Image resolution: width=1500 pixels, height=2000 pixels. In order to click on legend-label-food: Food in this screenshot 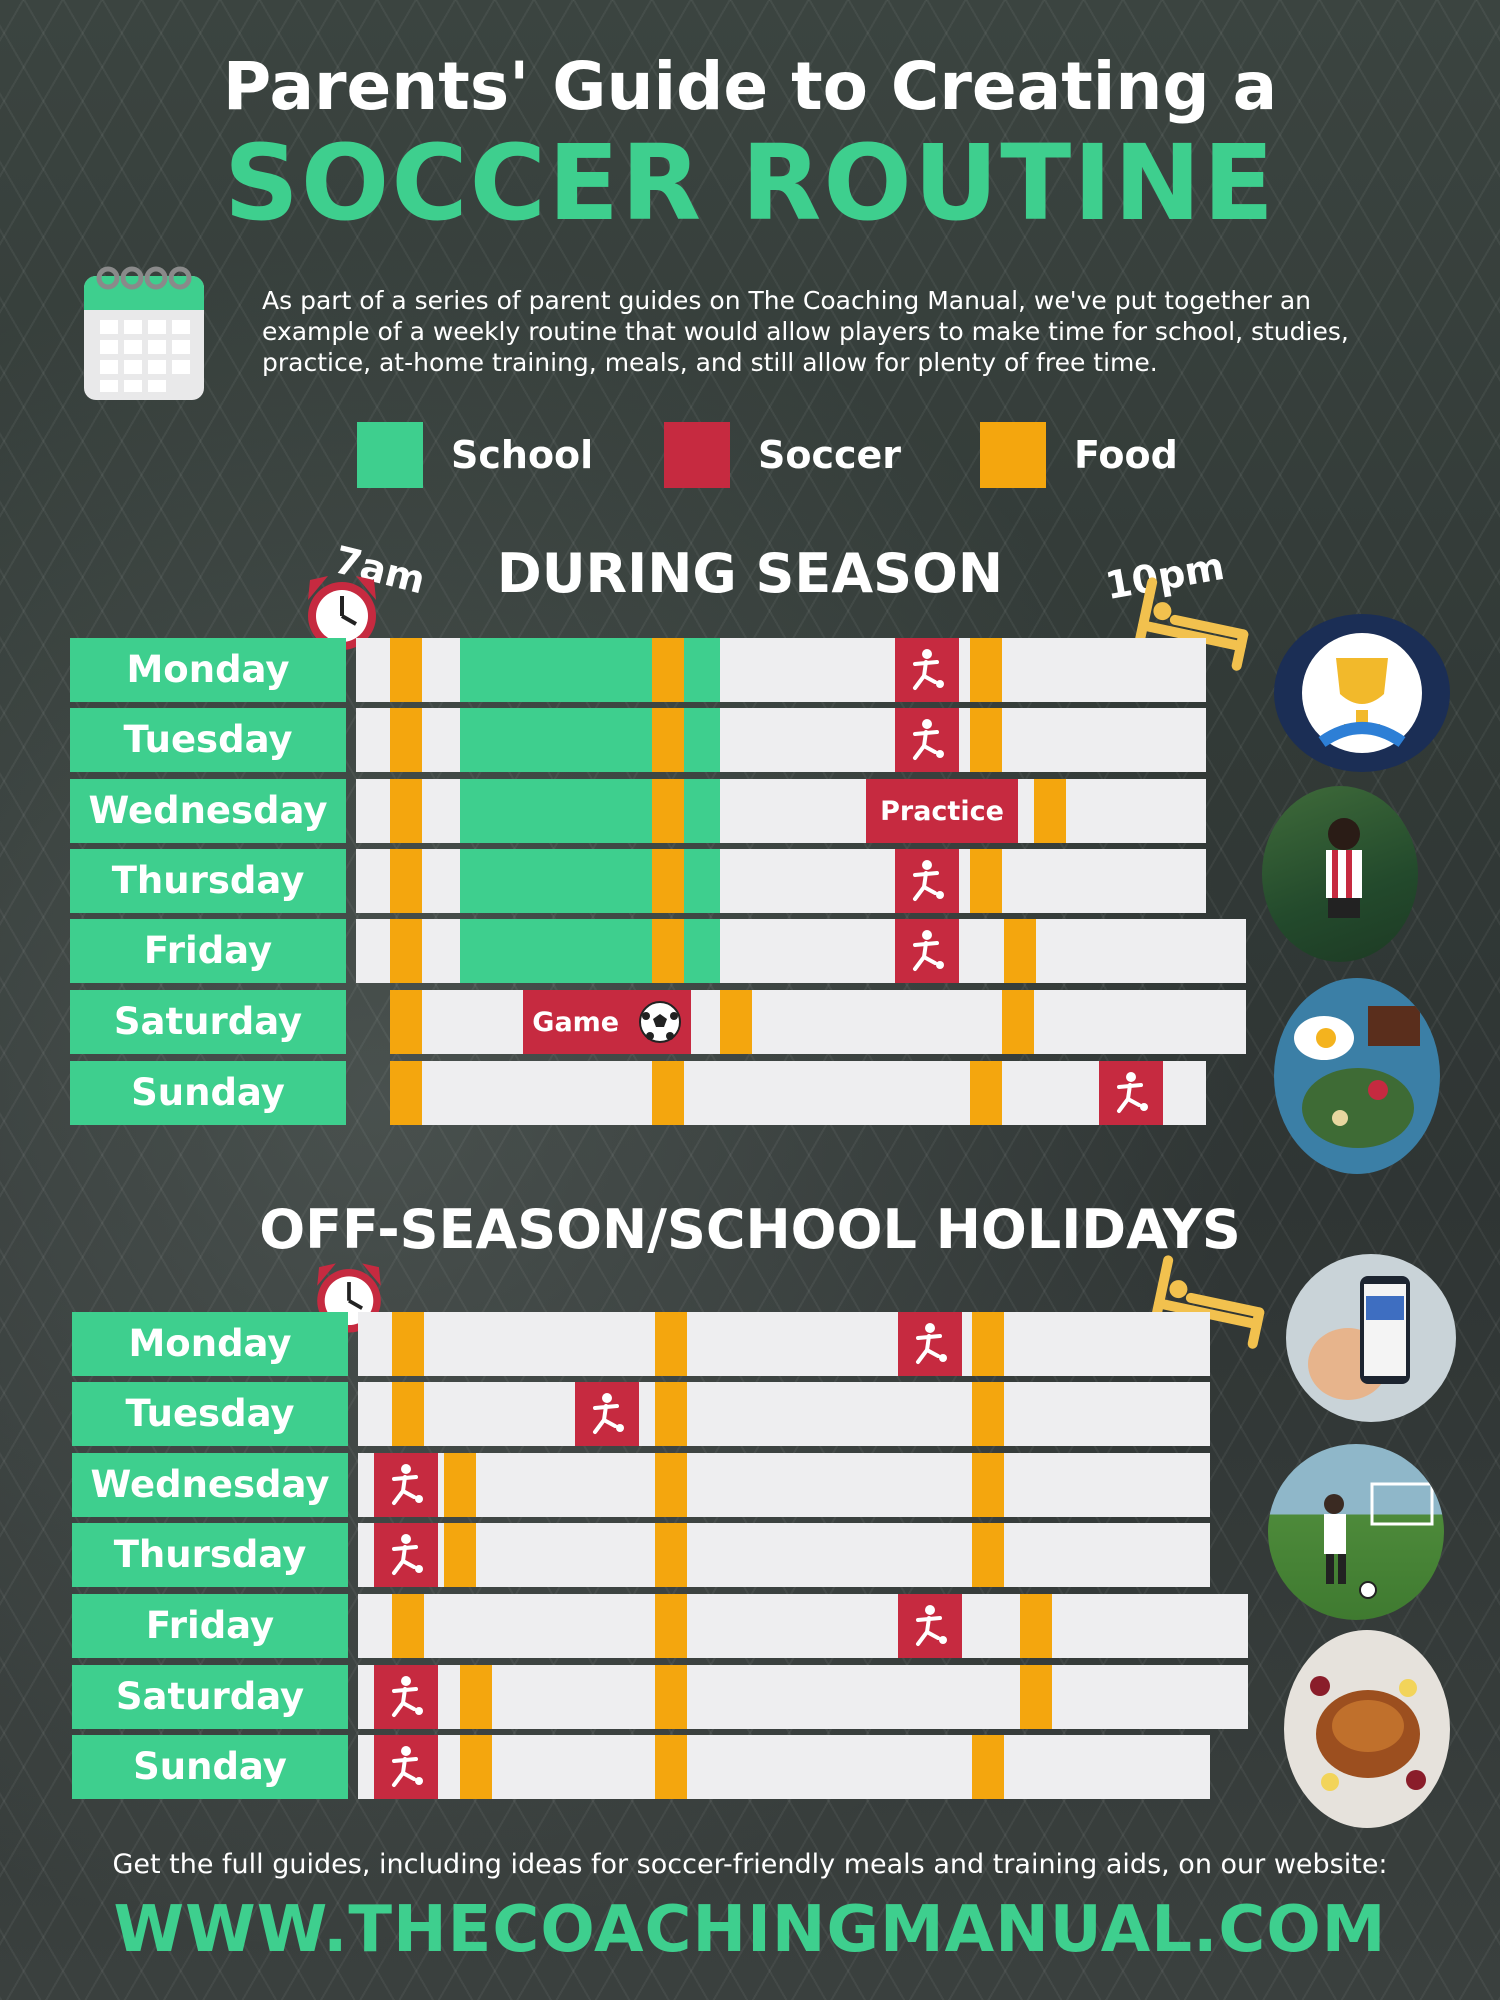, I will do `click(1126, 455)`.